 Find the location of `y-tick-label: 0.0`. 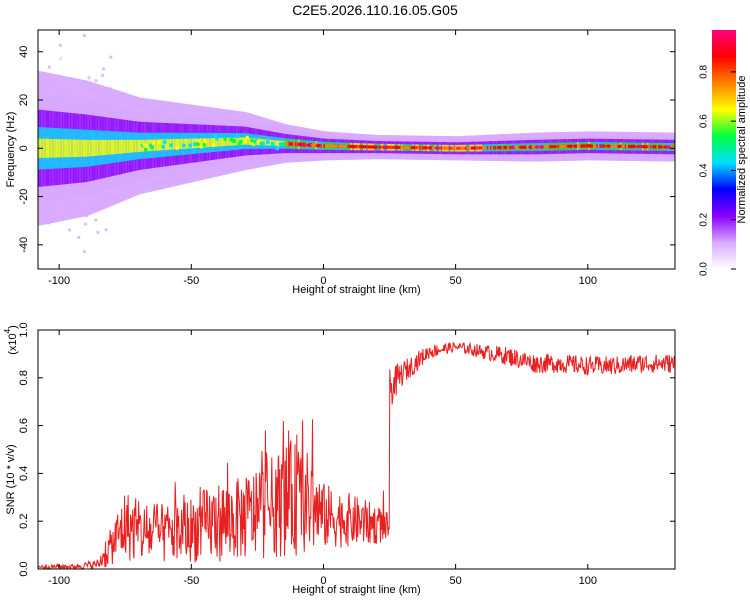

y-tick-label: 0.0 is located at coordinates (24, 568).